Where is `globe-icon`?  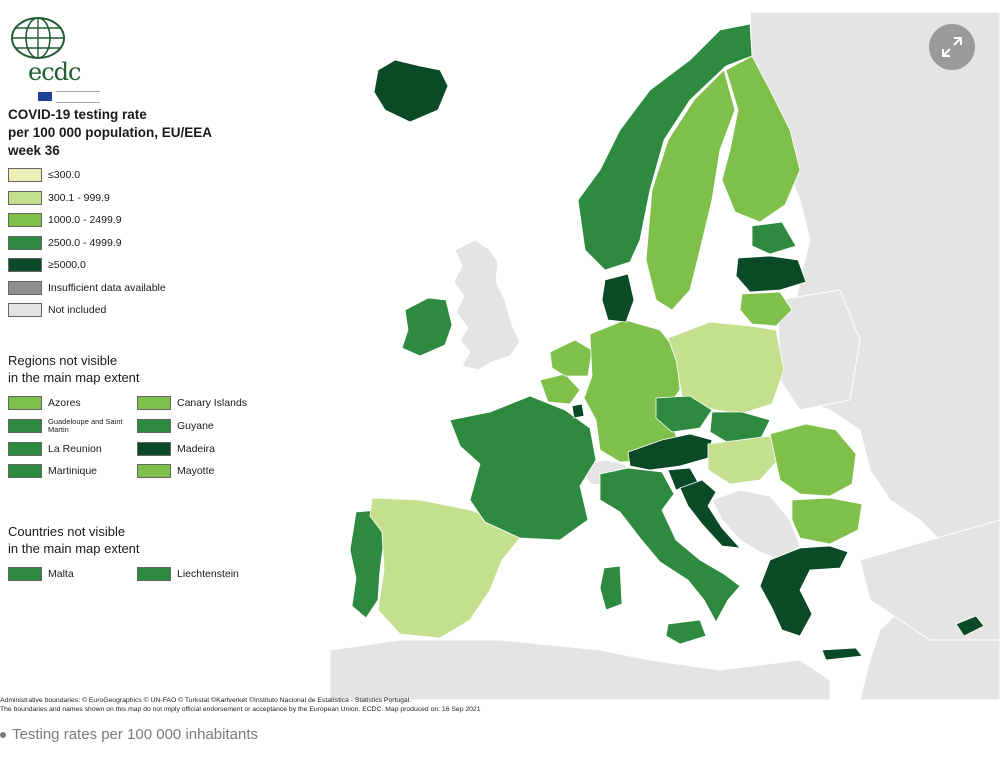
globe-icon is located at coordinates (38, 38).